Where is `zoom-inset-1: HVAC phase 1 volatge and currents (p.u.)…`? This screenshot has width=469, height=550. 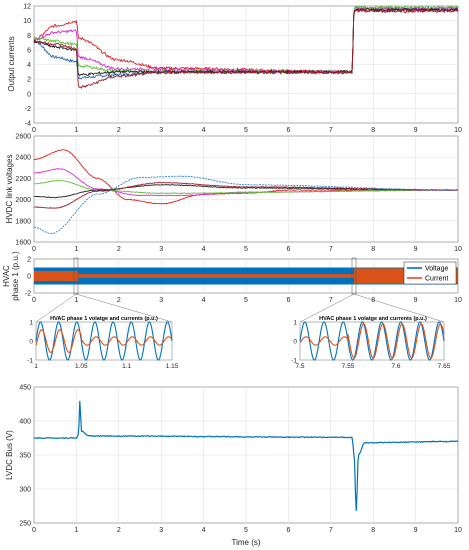
zoom-inset-1: HVAC phase 1 volatge and currents (p.u.)… is located at coordinates (102, 343).